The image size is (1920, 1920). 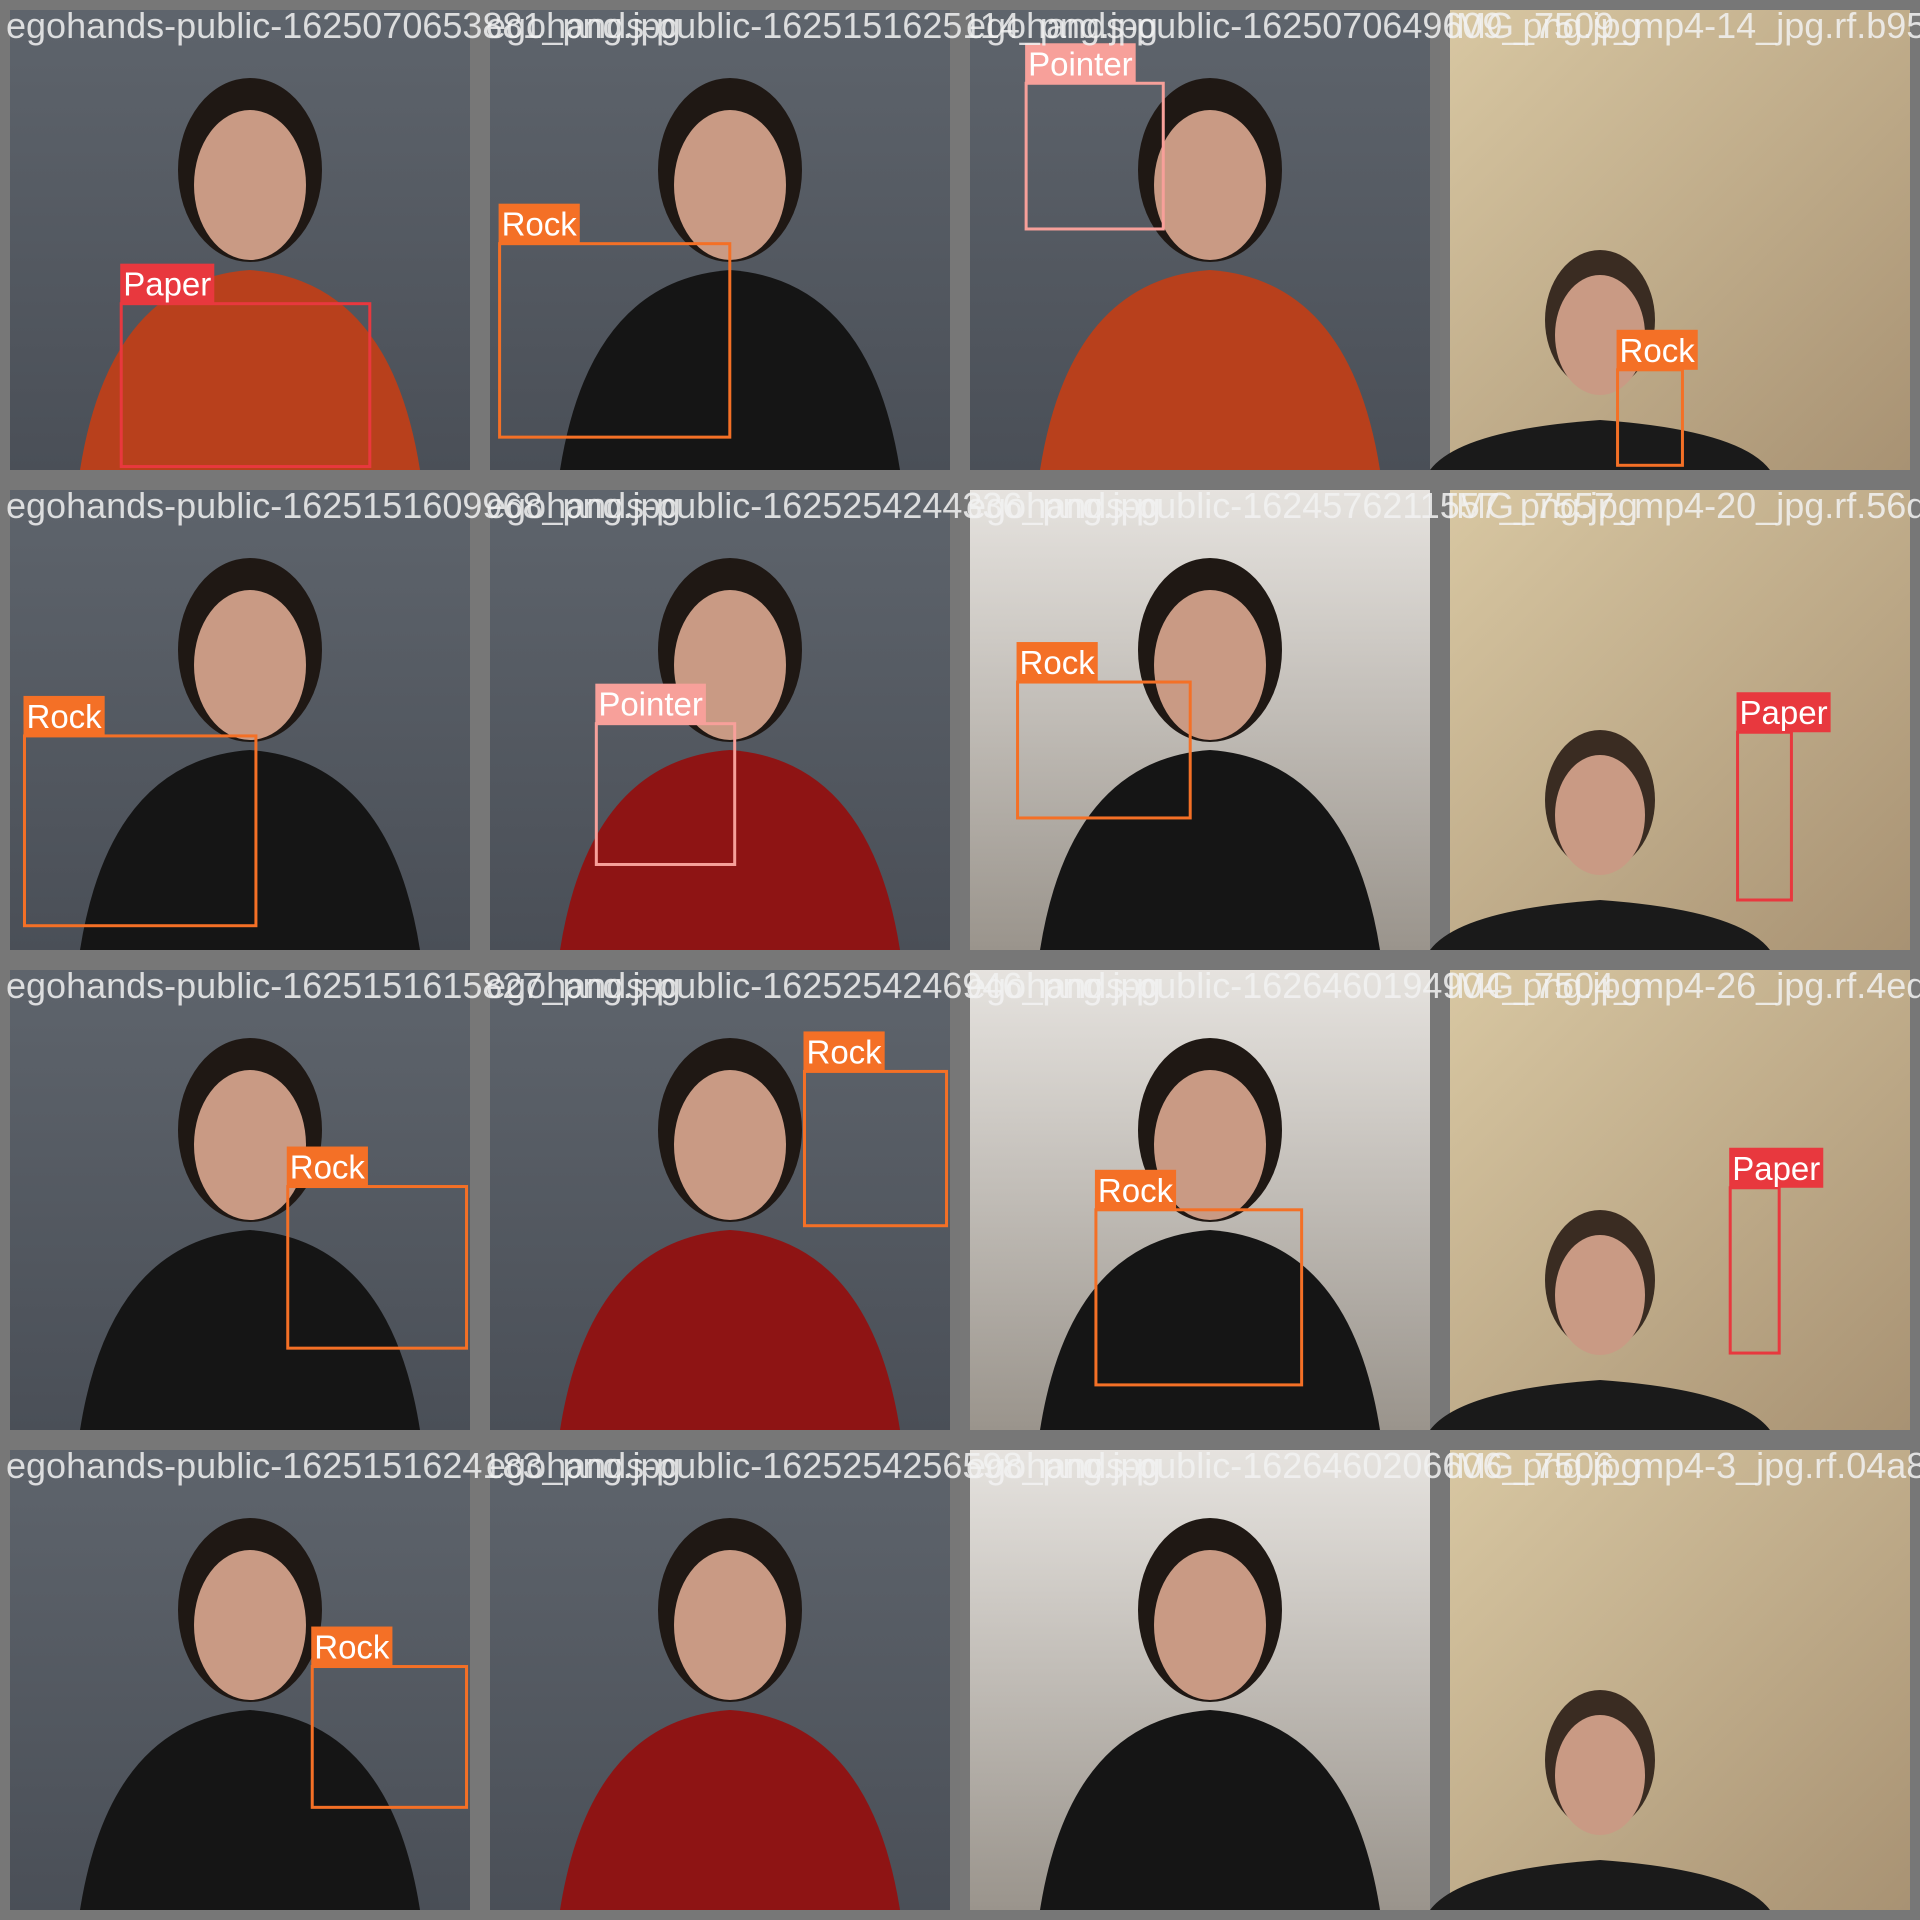 What do you see at coordinates (823, 1465) in the screenshot?
I see `filename: egohands-public-1625254256598_png.jpg` at bounding box center [823, 1465].